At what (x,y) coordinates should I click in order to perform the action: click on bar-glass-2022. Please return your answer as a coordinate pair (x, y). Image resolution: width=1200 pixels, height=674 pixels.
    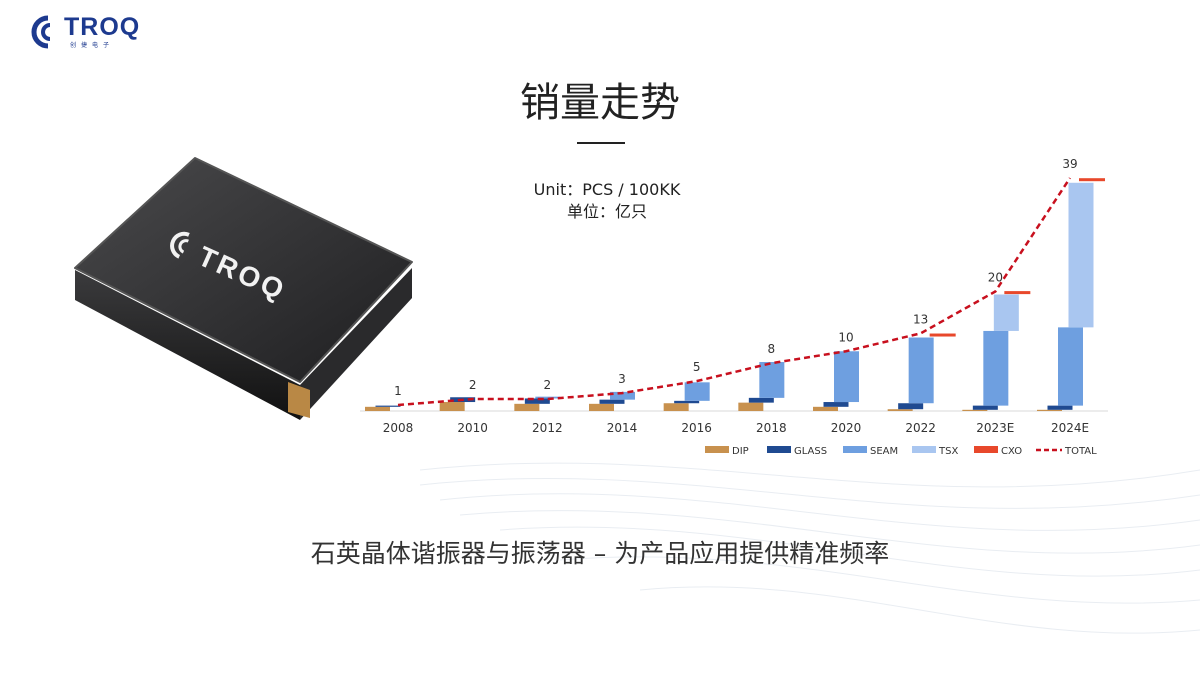
    Looking at the image, I should click on (911, 406).